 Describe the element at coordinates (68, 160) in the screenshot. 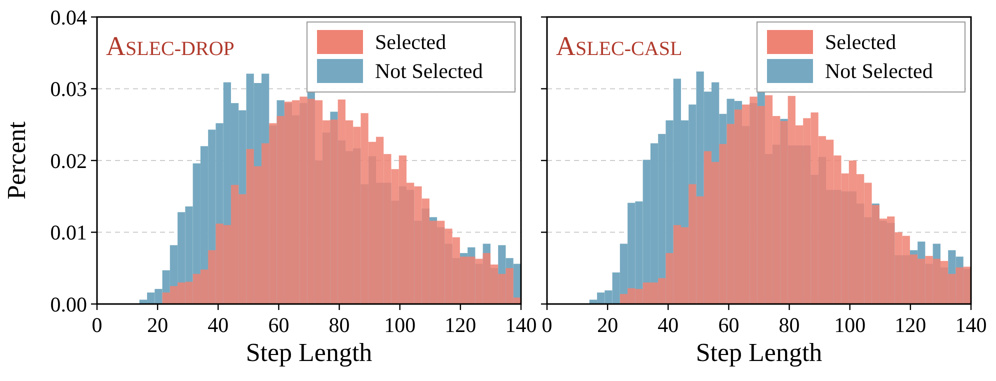

I see `y-tick-label: 0.02` at that location.